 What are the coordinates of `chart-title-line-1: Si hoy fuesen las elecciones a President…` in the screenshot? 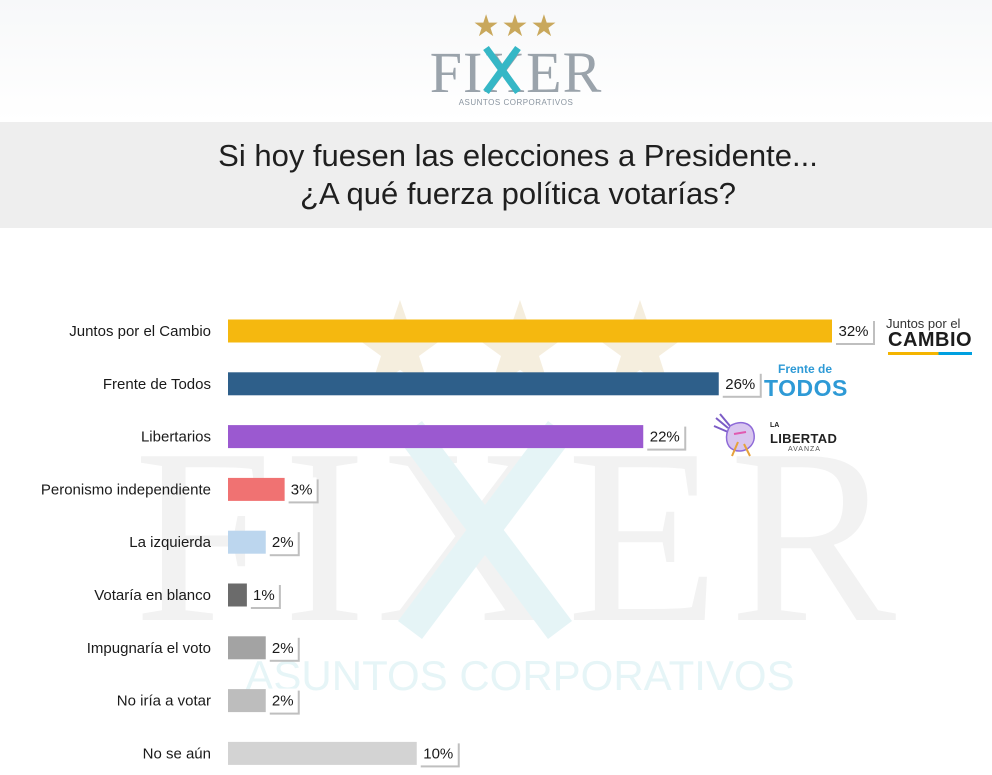 It's located at (518, 155).